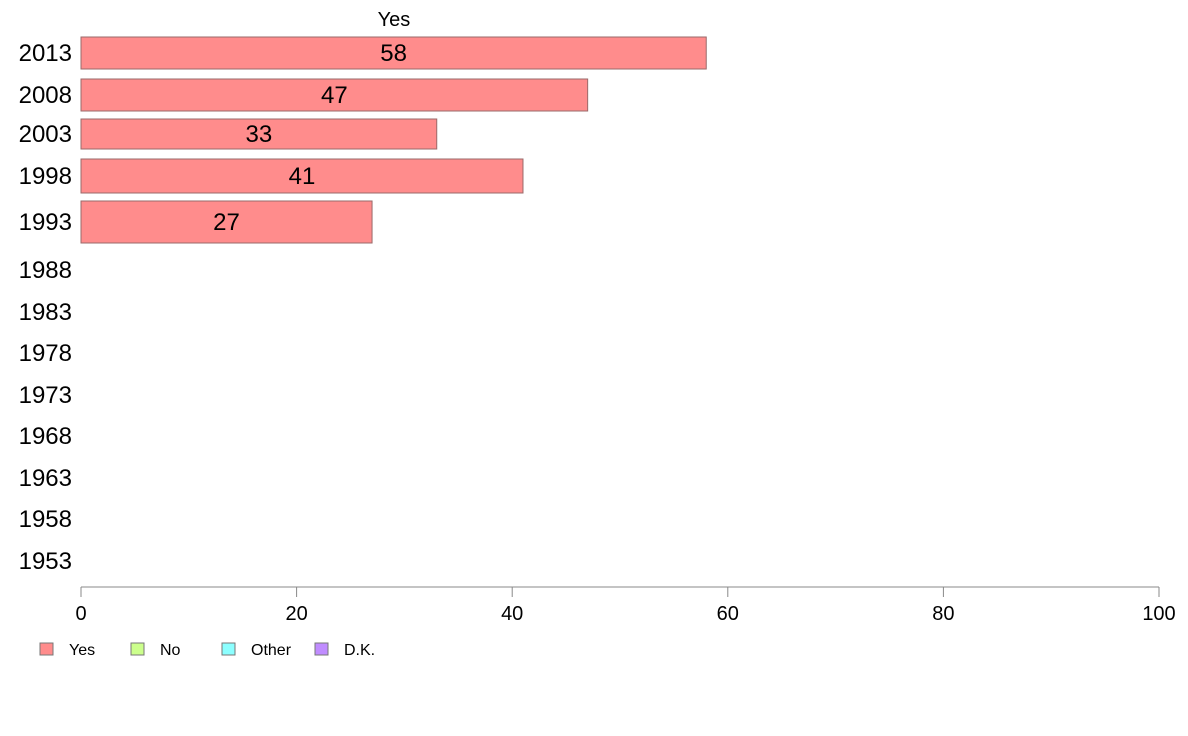  I want to click on x-tick-label: 100, so click(1158, 614).